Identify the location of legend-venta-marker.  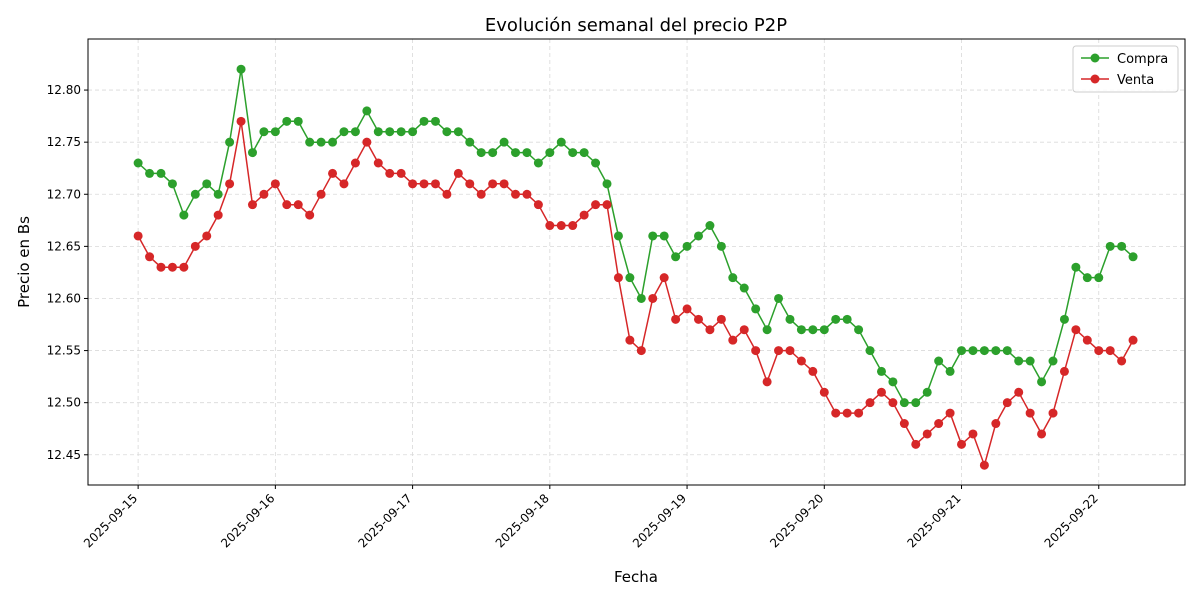
(1095, 79).